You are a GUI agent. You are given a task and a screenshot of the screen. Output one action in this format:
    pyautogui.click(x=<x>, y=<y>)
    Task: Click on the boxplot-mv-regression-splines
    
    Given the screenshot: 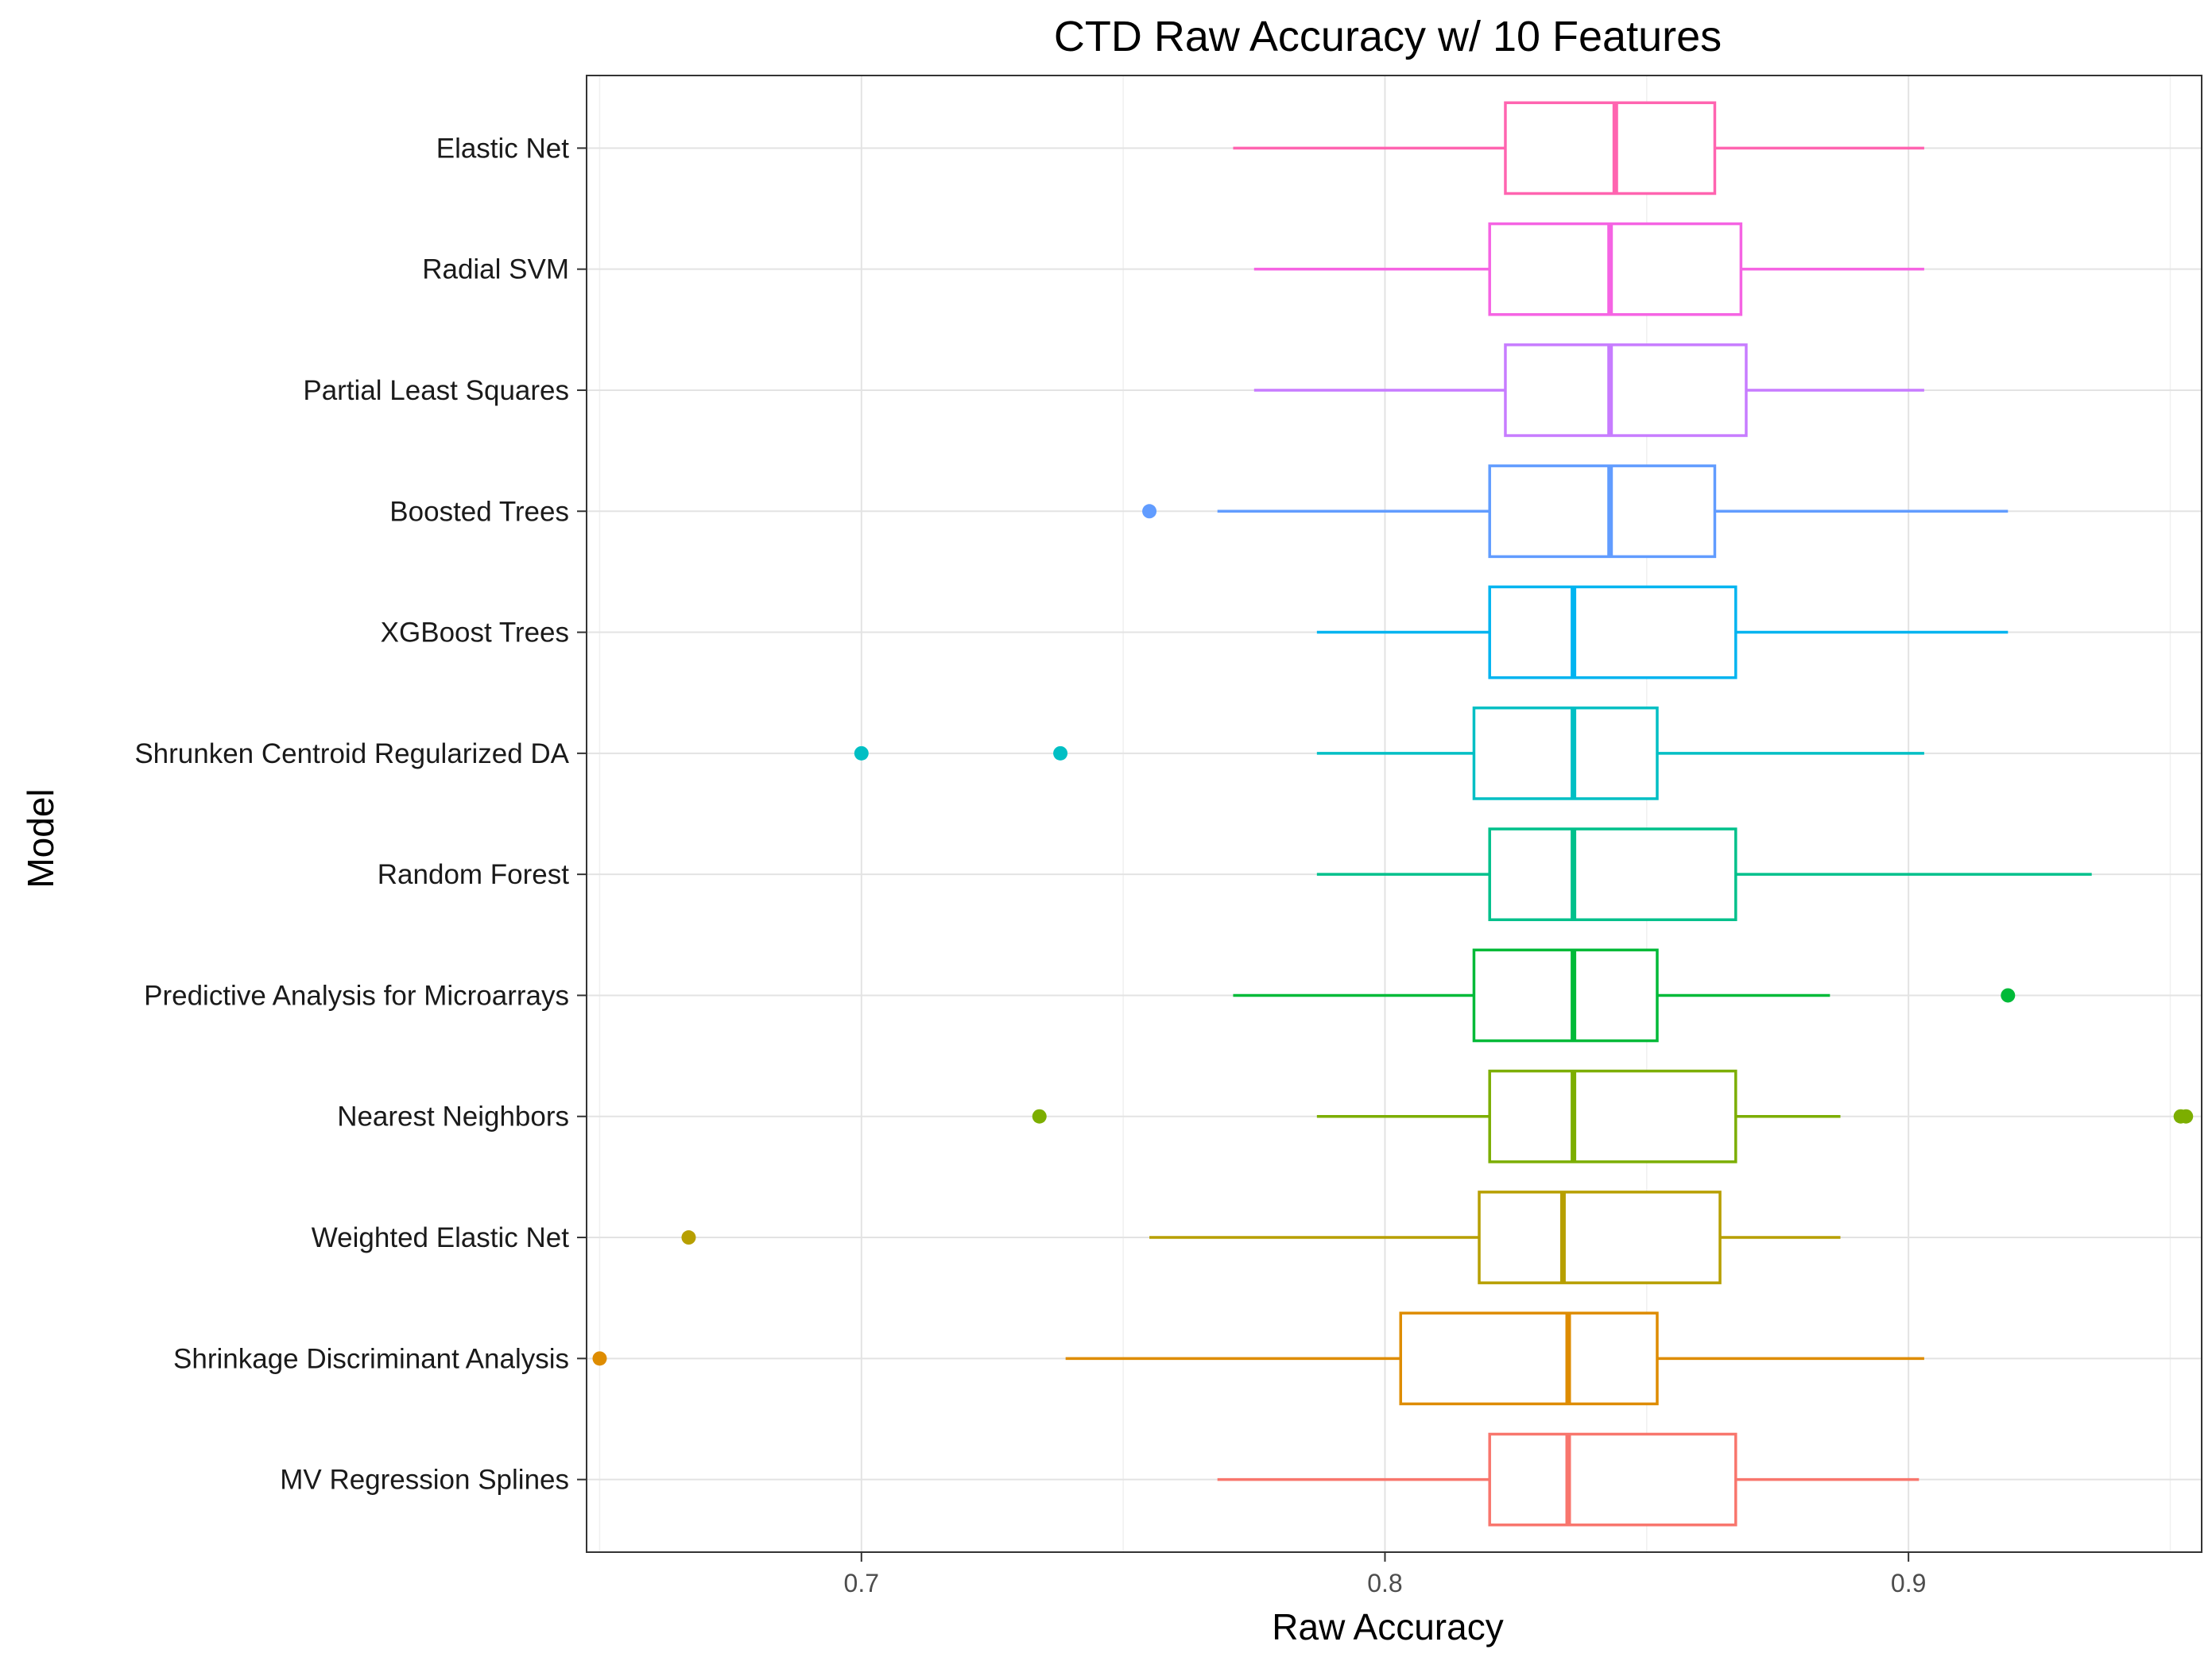 What is the action you would take?
    pyautogui.click(x=1569, y=1479)
    